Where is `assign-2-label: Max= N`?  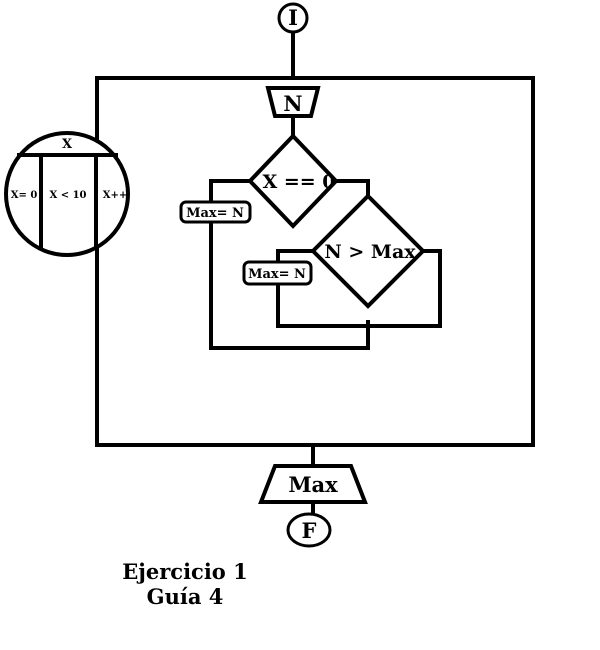 assign-2-label: Max= N is located at coordinates (277, 274).